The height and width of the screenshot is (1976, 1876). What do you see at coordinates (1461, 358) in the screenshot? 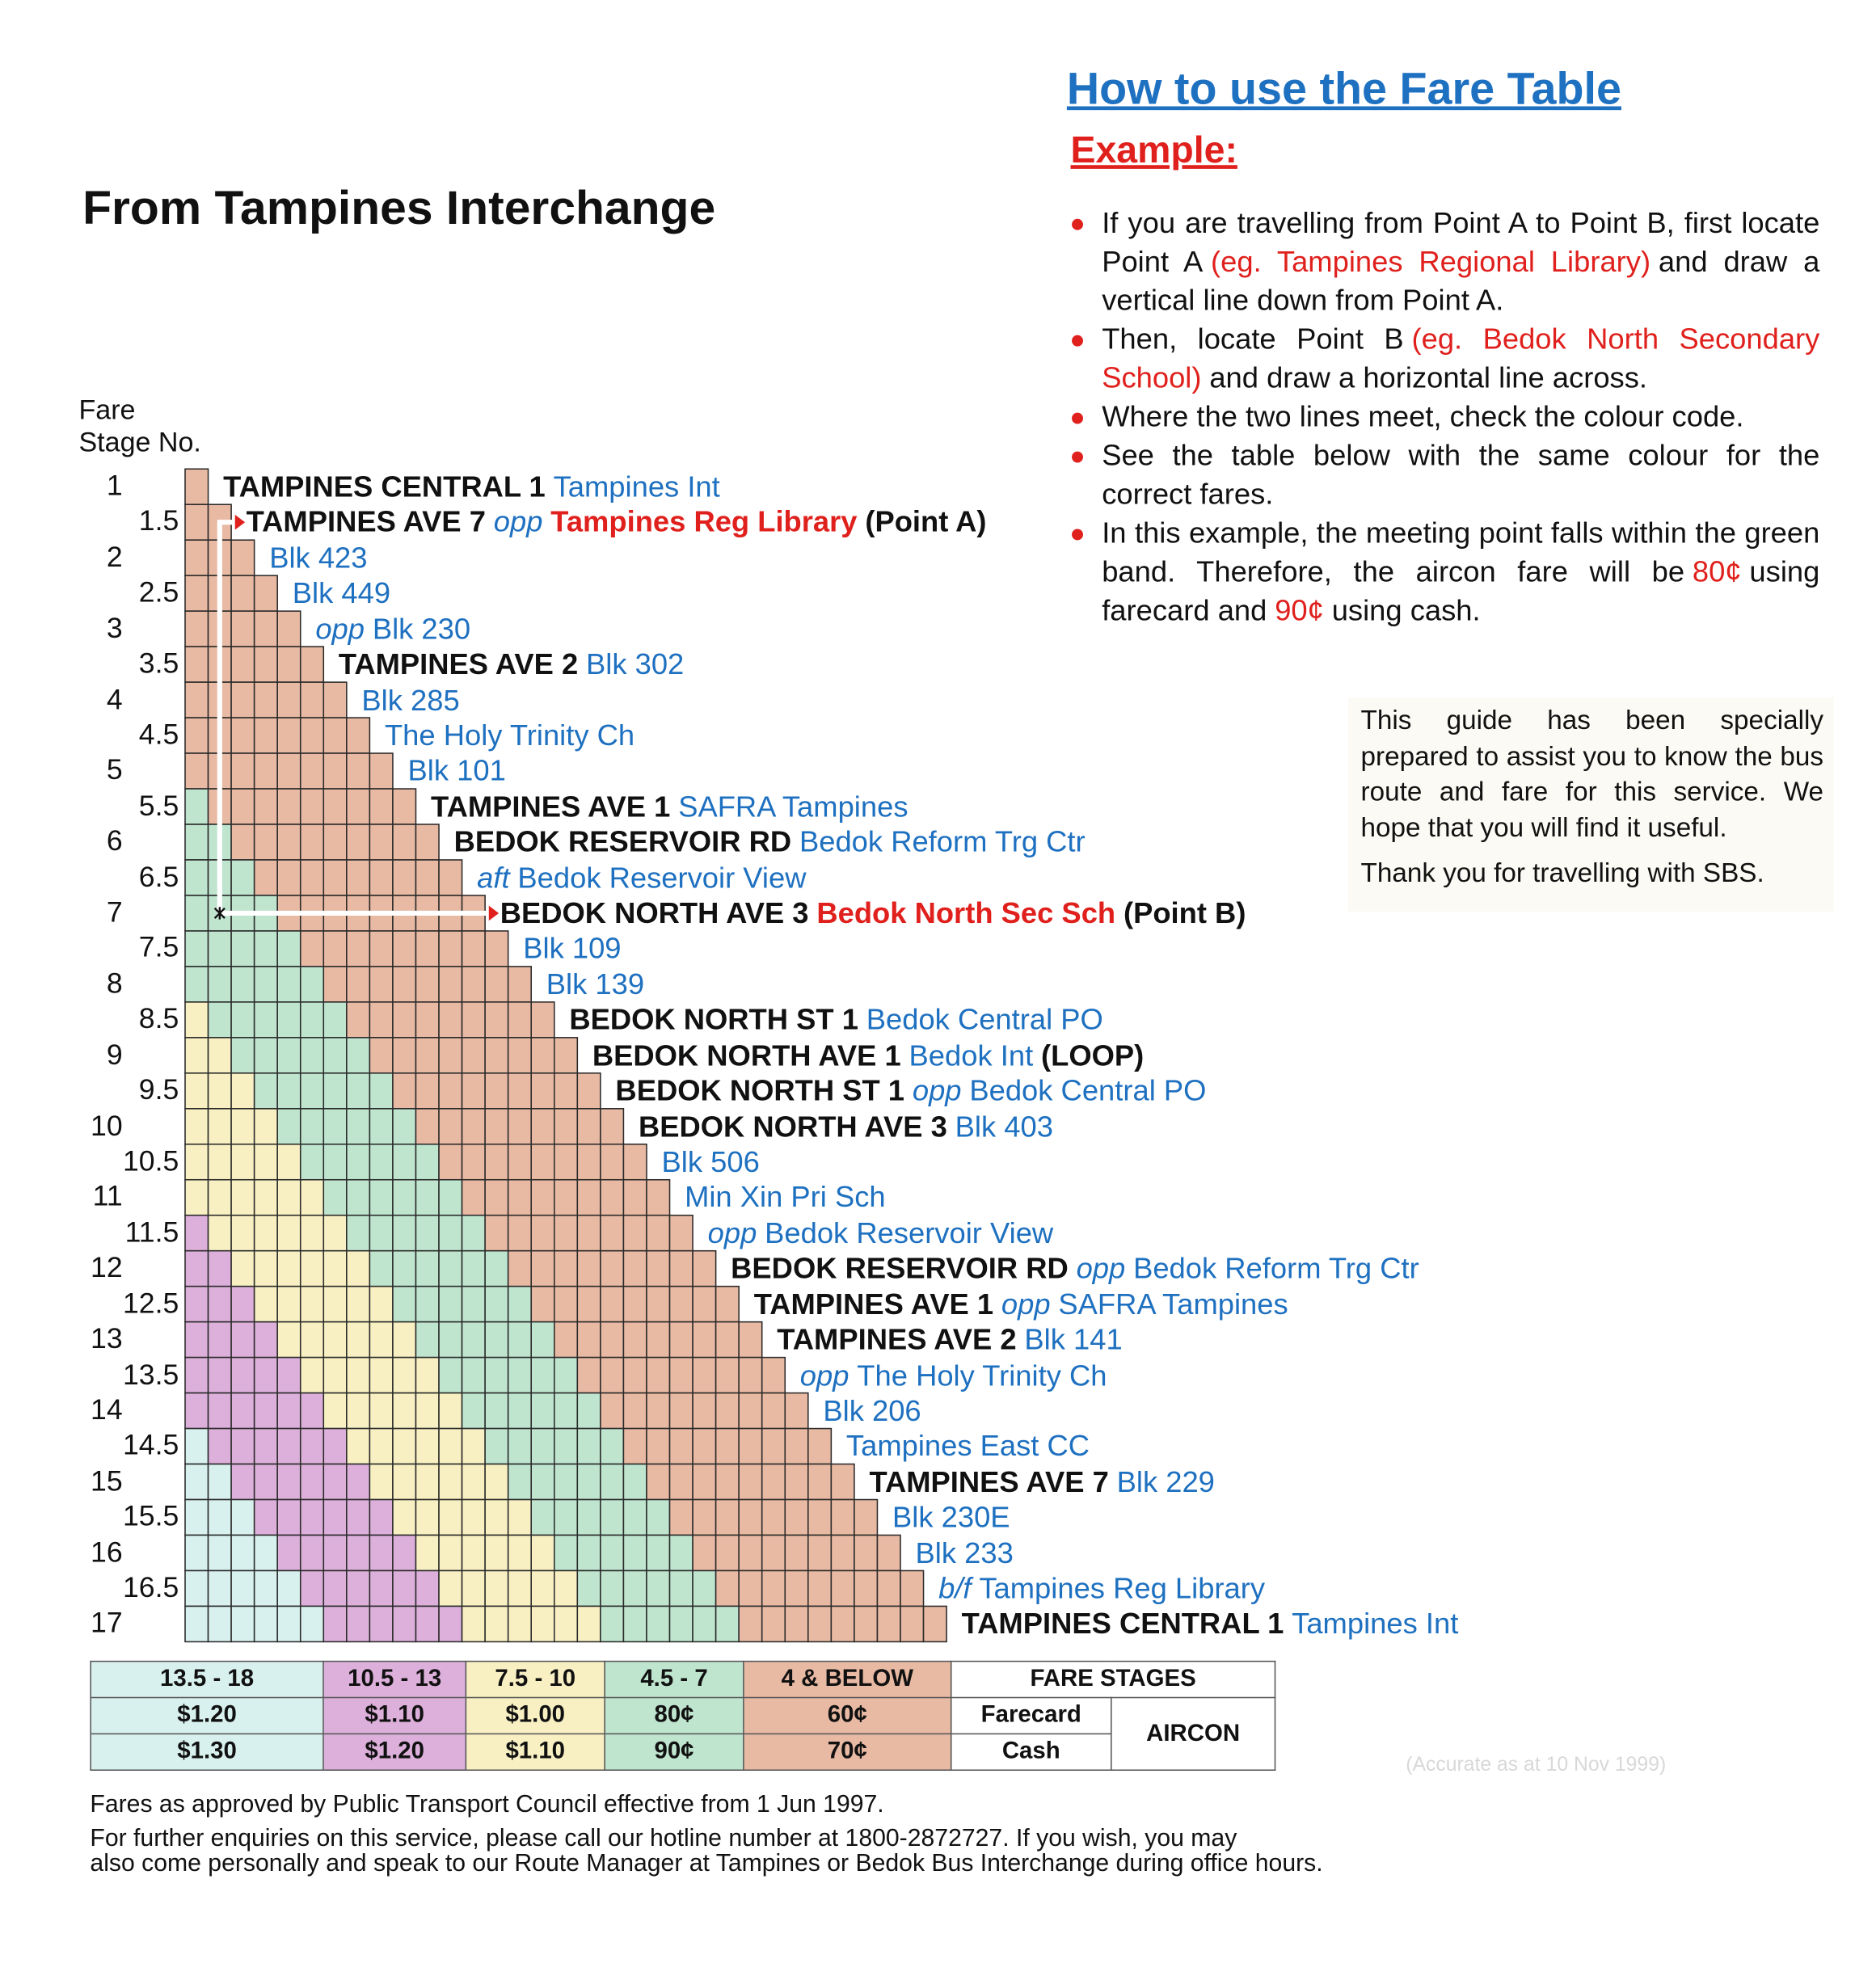
I see `step-text: (eg. Bedok North Secondary School)` at bounding box center [1461, 358].